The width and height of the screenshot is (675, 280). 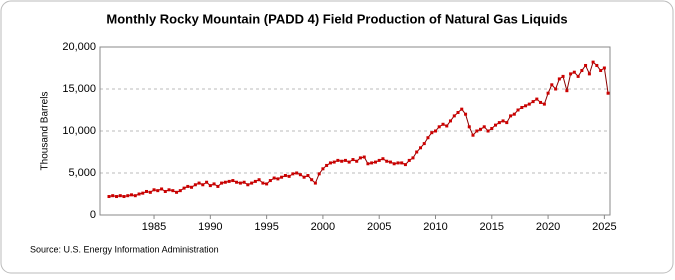 I want to click on x-tick-label: 2005, so click(x=379, y=227).